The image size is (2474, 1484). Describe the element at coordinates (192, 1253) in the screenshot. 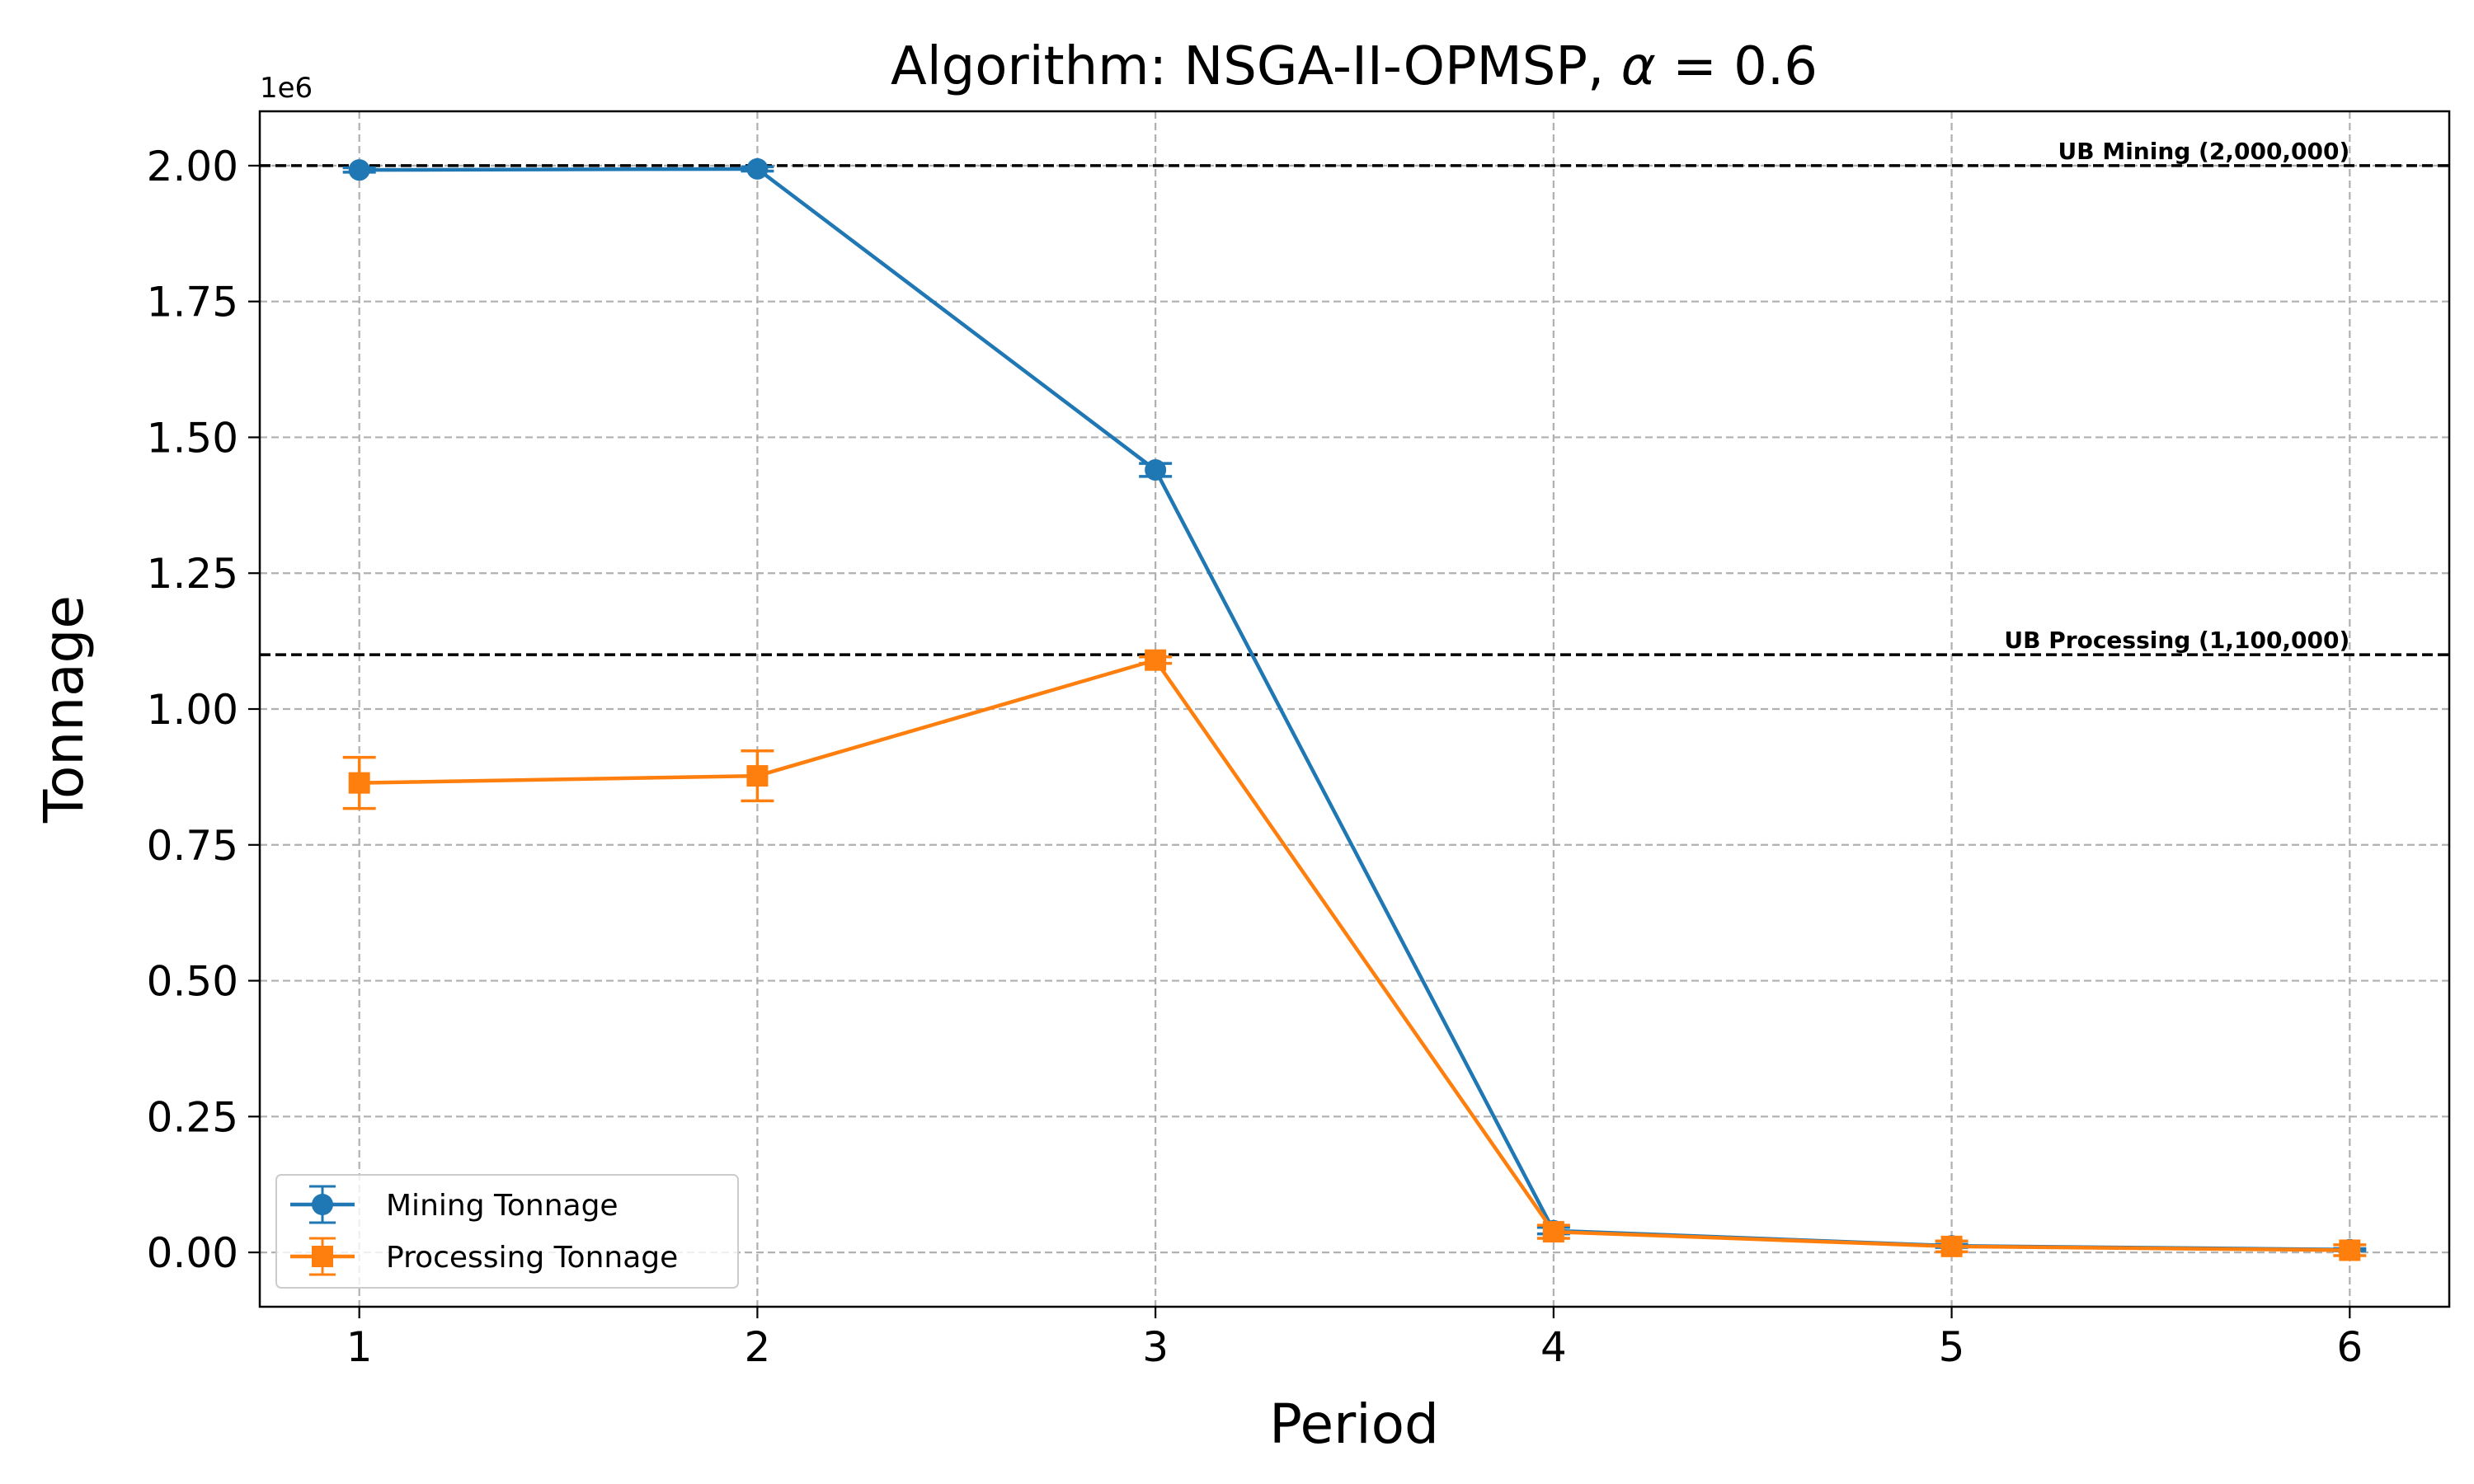

I see `y-tick-label: 0.00` at that location.